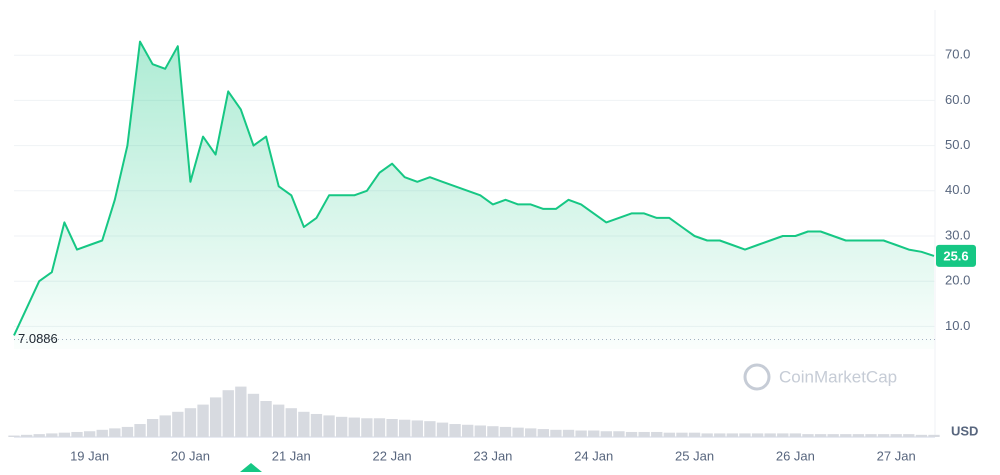 The height and width of the screenshot is (475, 1000). Describe the element at coordinates (957, 325) in the screenshot. I see `y-tick-label: 10.0` at that location.